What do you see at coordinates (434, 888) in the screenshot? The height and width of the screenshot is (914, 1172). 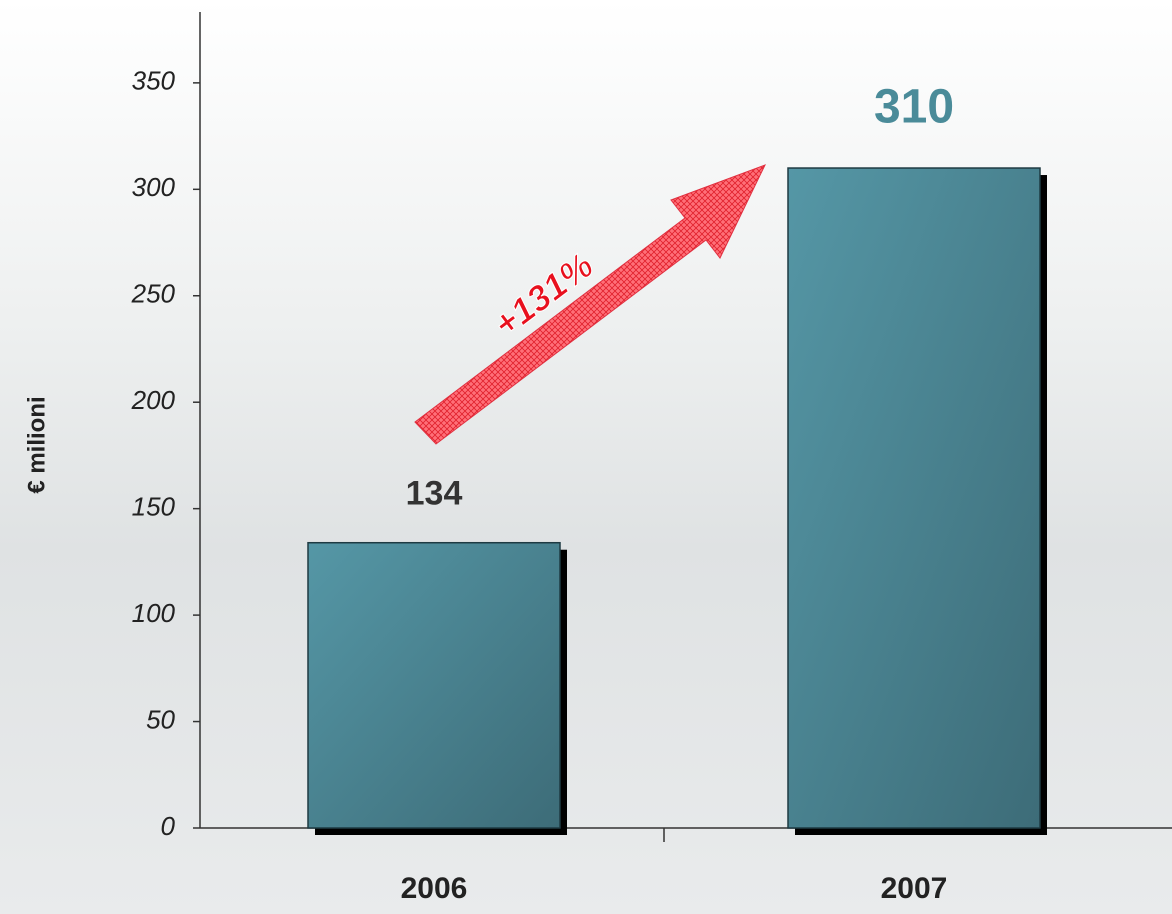 I see `x-tick-label: 2006` at bounding box center [434, 888].